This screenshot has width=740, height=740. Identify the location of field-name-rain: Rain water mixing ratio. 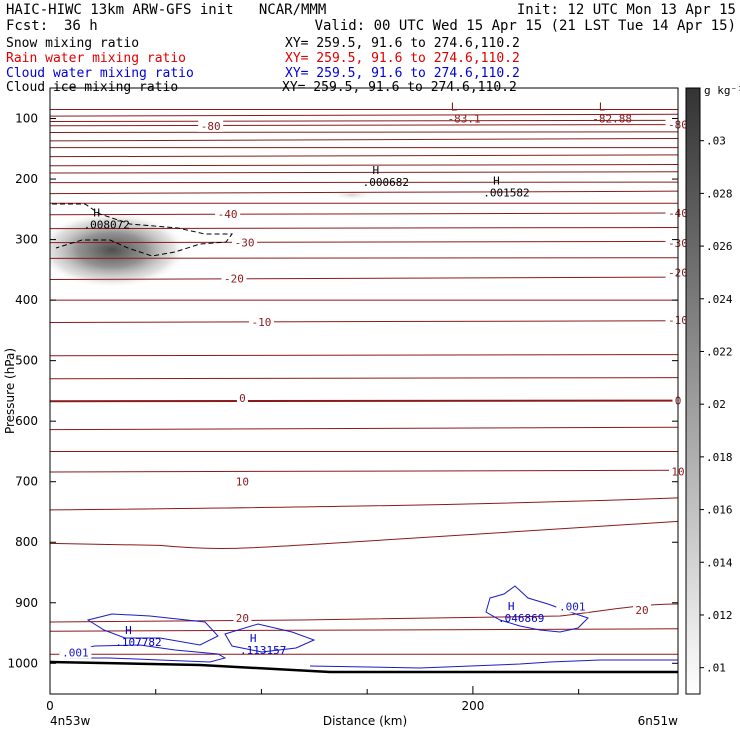
(96, 58).